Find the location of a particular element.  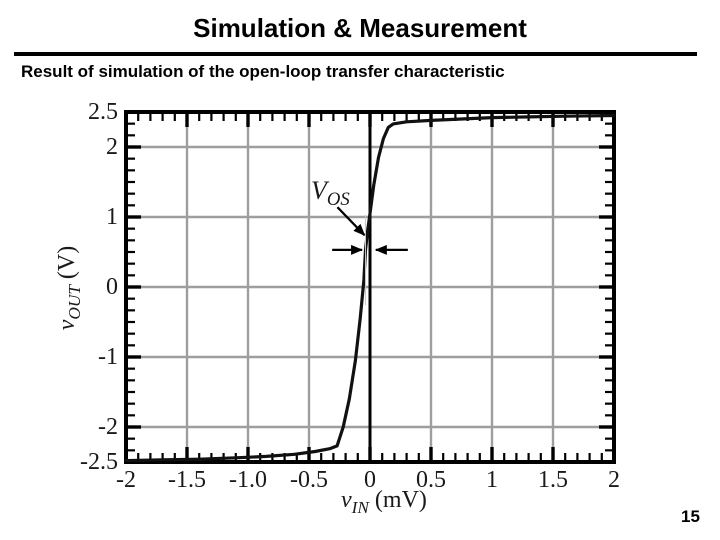

x-axis-title: vIN (mV) is located at coordinates (384, 502).